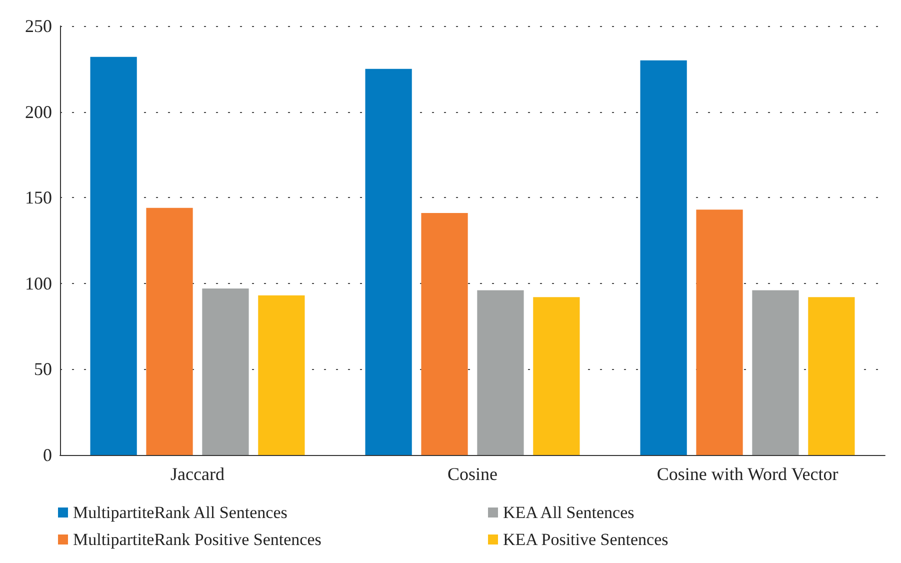 This screenshot has height=563, width=901. I want to click on x-tick-label: Cosine, so click(472, 474).